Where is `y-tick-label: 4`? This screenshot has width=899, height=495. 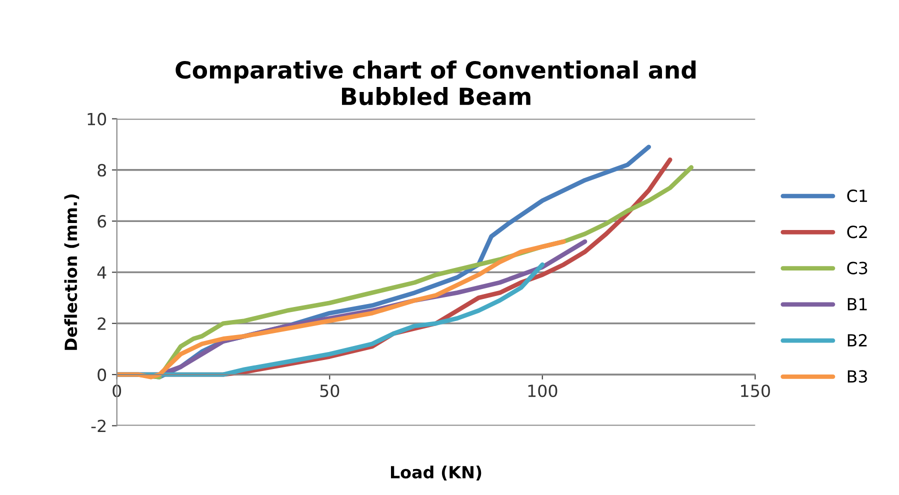
y-tick-label: 4 is located at coordinates (101, 272).